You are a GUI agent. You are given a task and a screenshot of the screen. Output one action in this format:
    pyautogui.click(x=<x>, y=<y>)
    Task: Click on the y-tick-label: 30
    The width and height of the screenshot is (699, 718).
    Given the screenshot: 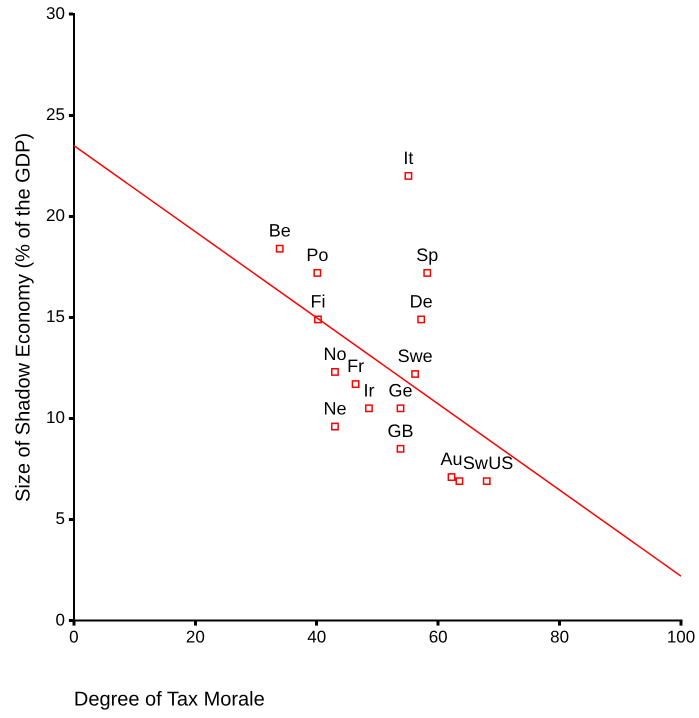 What is the action you would take?
    pyautogui.click(x=55, y=13)
    